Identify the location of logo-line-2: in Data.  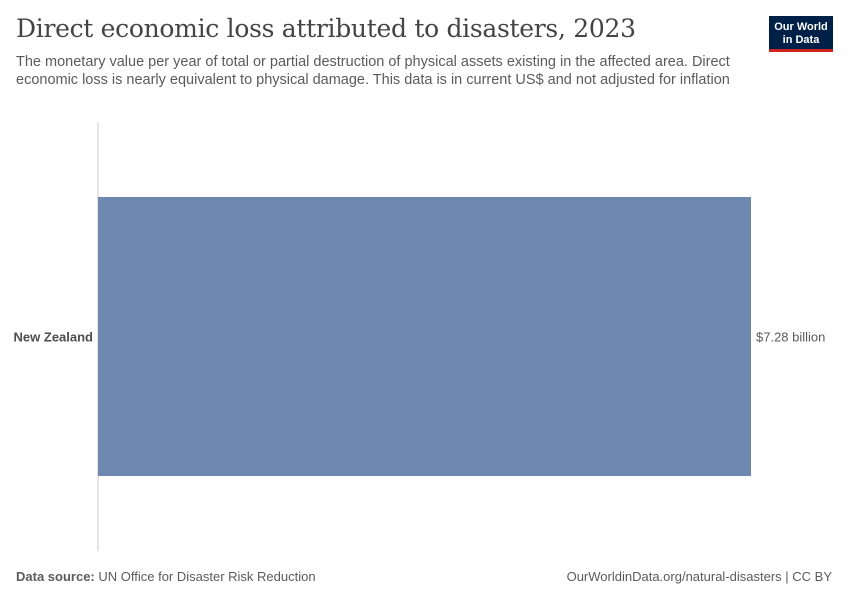
(801, 39).